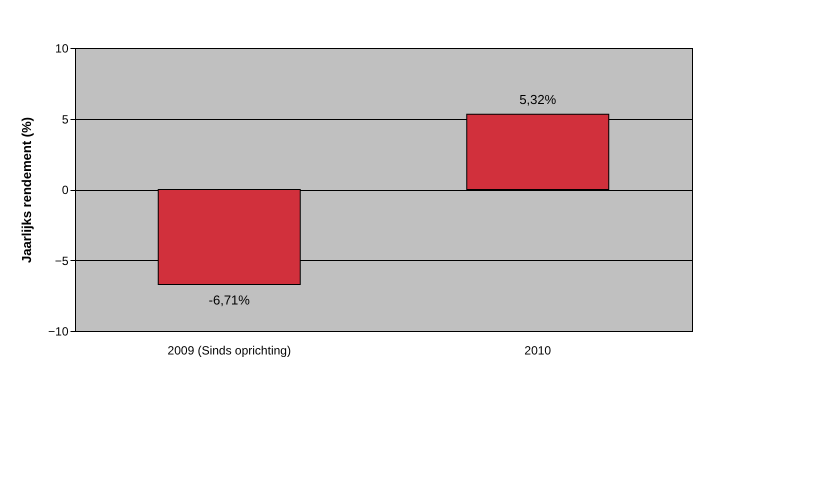 The image size is (836, 493). Describe the element at coordinates (62, 49) in the screenshot. I see `y-tick-label: 10` at that location.